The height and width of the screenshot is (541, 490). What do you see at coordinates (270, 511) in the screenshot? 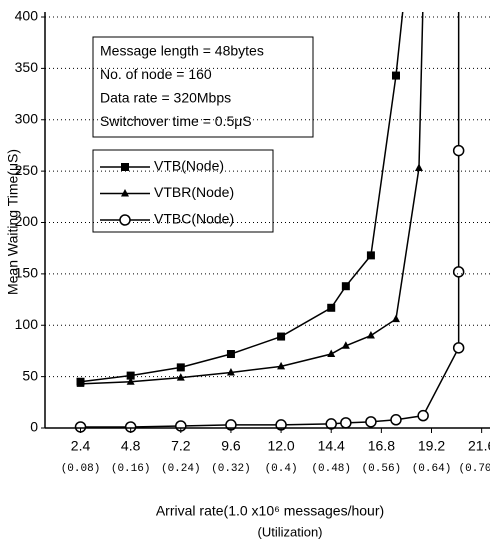
I see `x-axis-label: Arrival rate(1.0 x10⁶ messages/hour)` at bounding box center [270, 511].